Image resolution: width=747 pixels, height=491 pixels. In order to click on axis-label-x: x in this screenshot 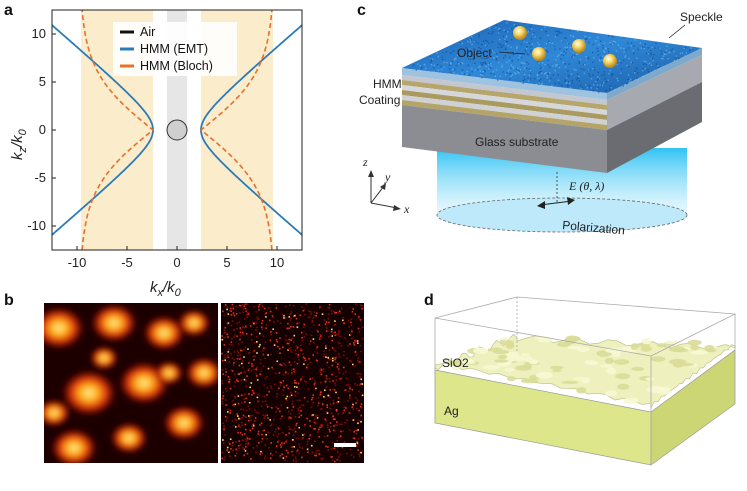, I will do `click(406, 209)`.